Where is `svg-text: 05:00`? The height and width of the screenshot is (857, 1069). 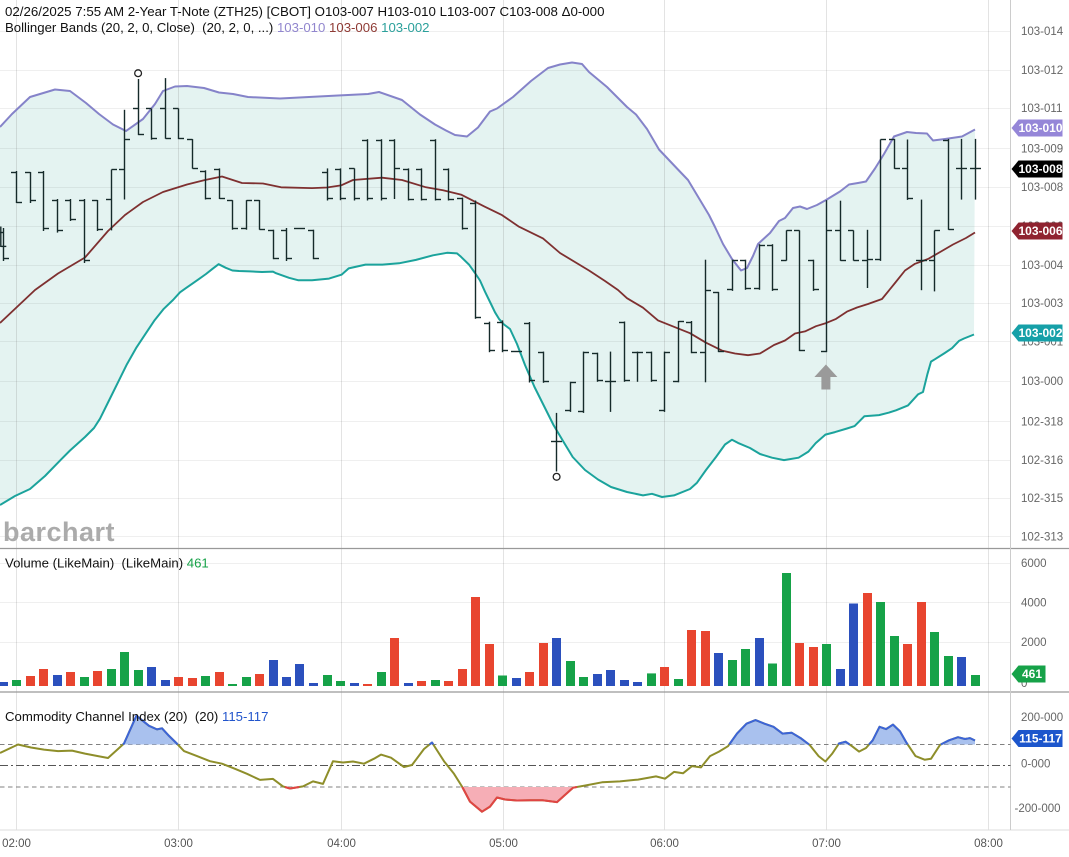 svg-text: 05:00 is located at coordinates (503, 844).